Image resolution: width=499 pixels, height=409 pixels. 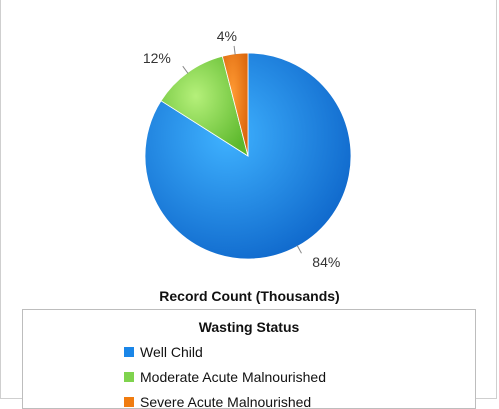 I want to click on legend-swatch-severe, so click(x=129, y=402).